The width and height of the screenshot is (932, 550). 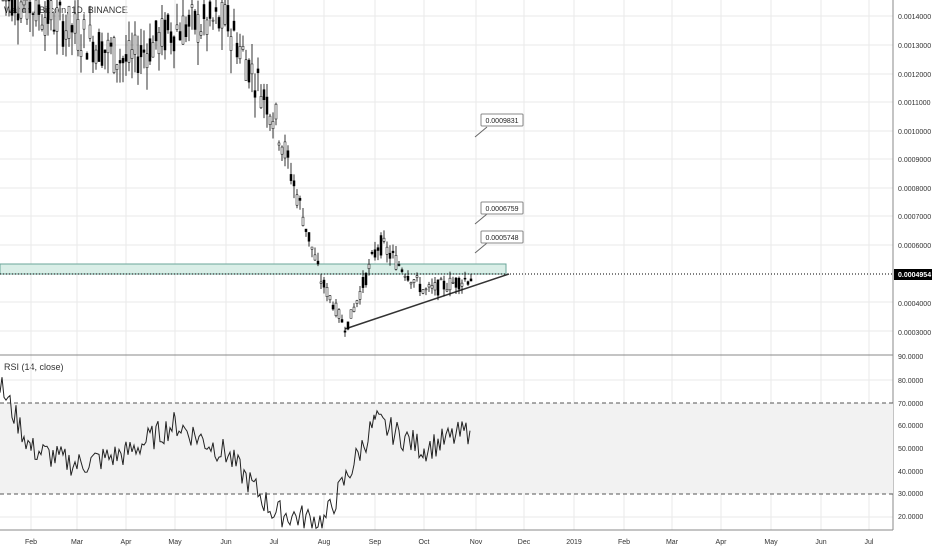 I want to click on time-tick: Jun, so click(x=225, y=542).